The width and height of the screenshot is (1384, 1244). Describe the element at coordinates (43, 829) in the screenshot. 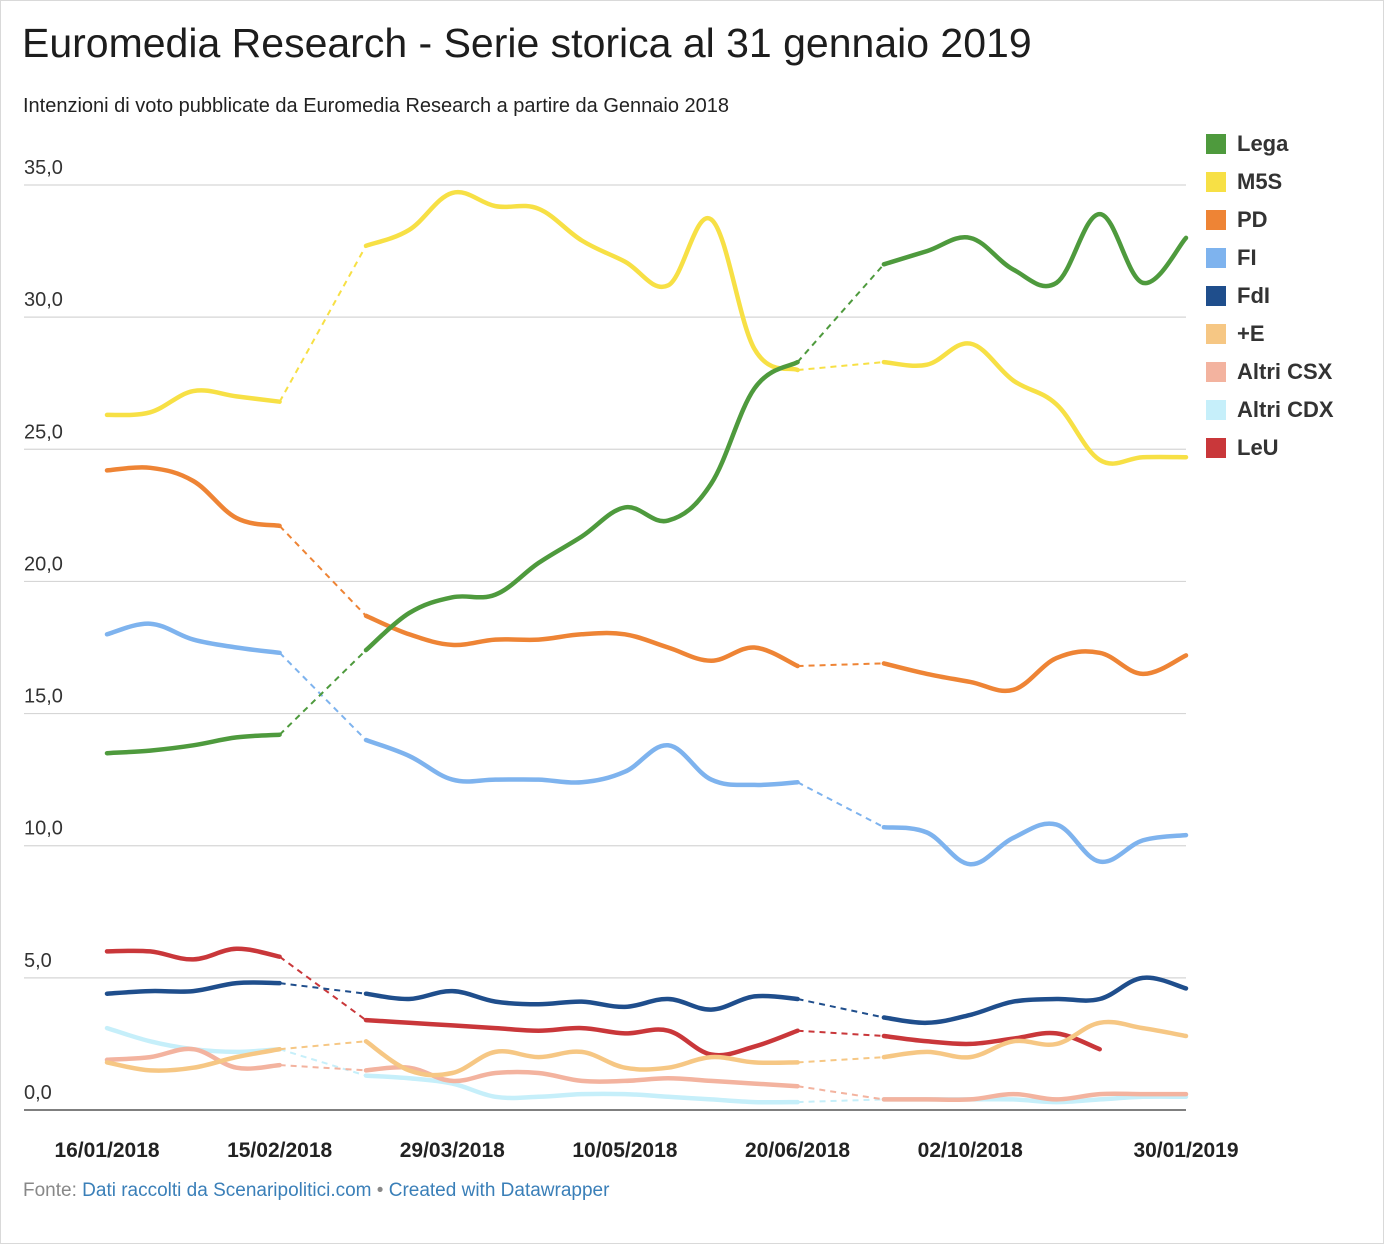

I see `y-tick-label: 10,0` at that location.